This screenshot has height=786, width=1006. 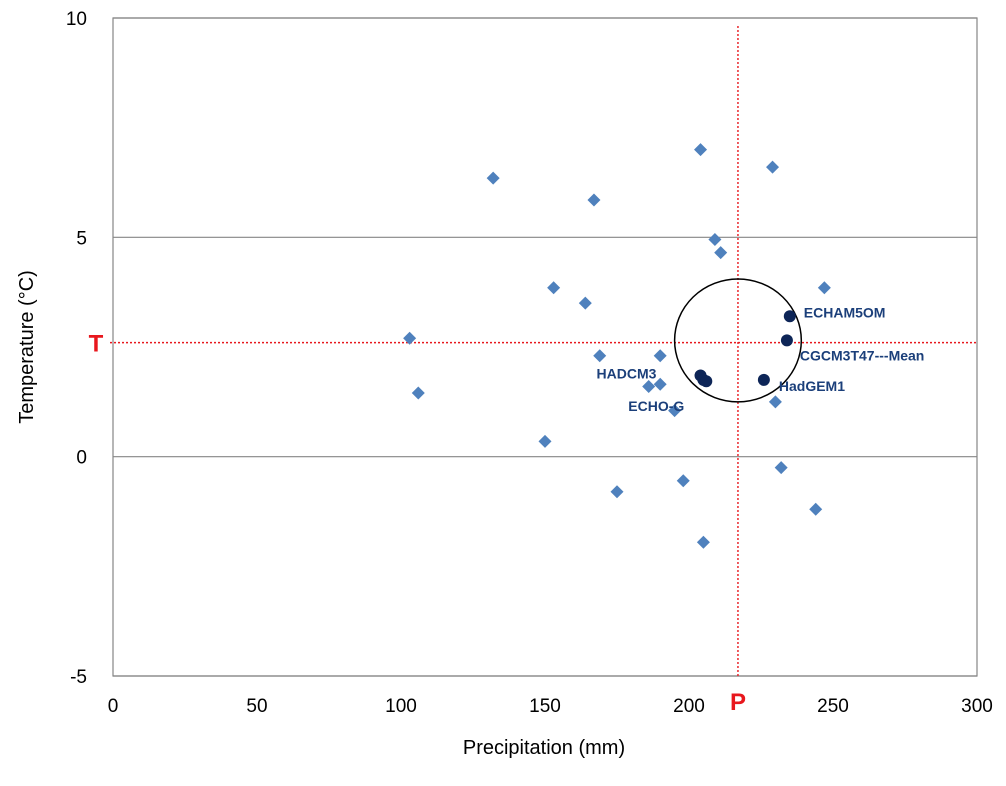 What do you see at coordinates (27, 347) in the screenshot?
I see `y-axis-title: Temperature (°C)` at bounding box center [27, 347].